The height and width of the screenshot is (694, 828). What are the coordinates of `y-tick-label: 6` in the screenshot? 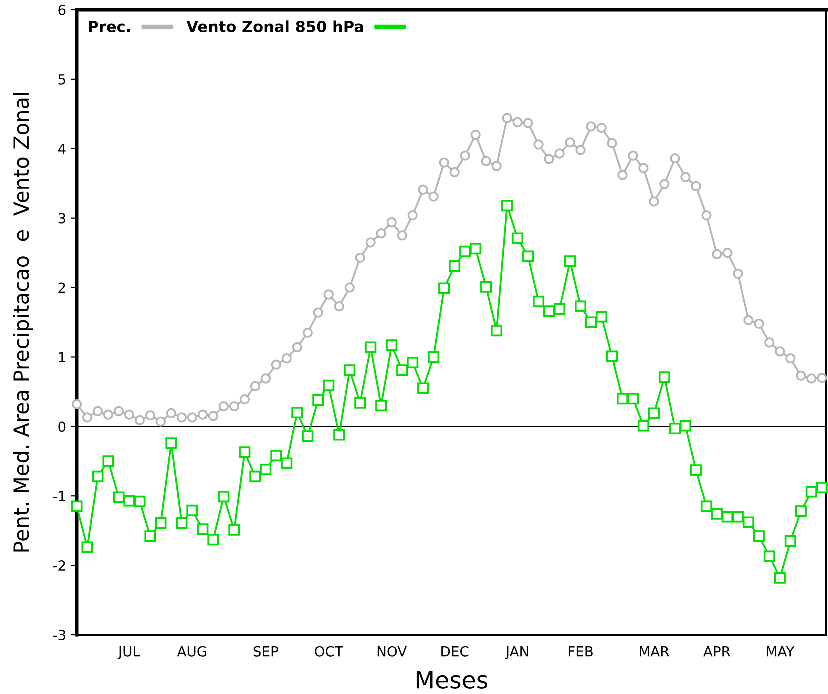 It's located at (62, 10).